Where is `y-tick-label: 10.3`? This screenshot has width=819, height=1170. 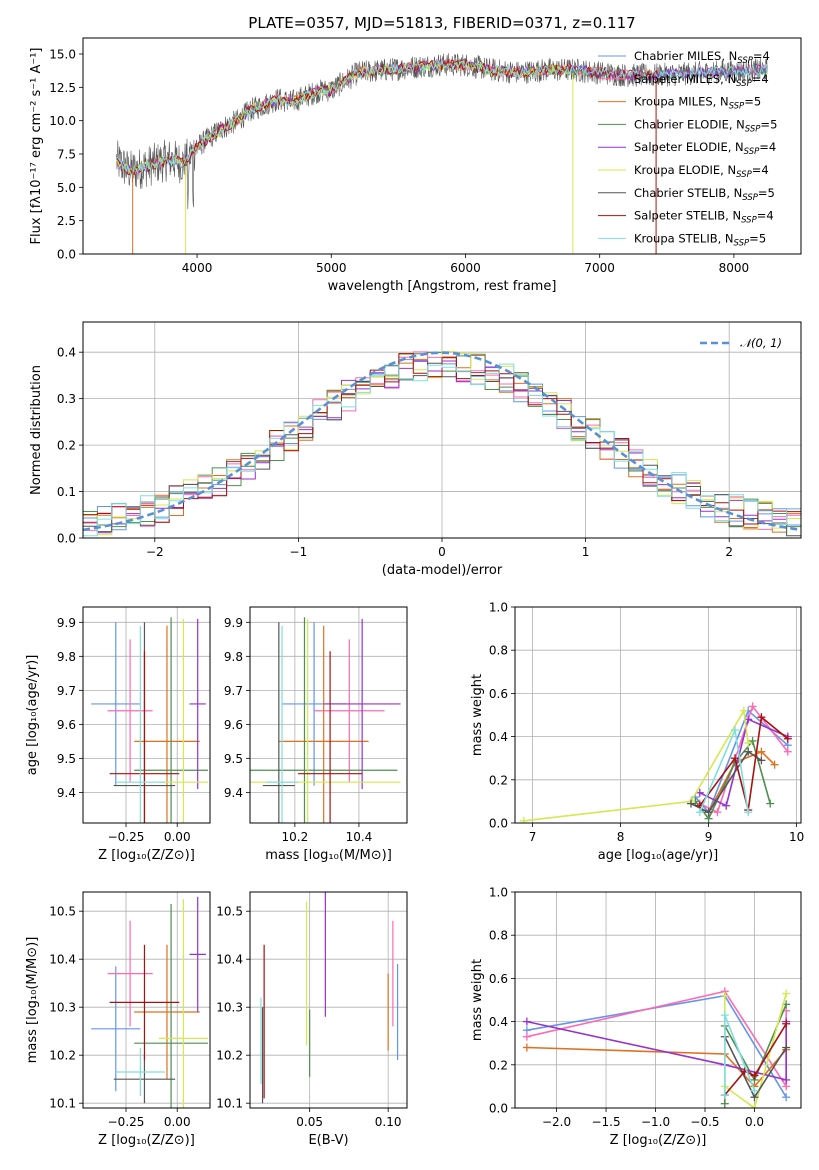 y-tick-label: 10.3 is located at coordinates (62, 1008).